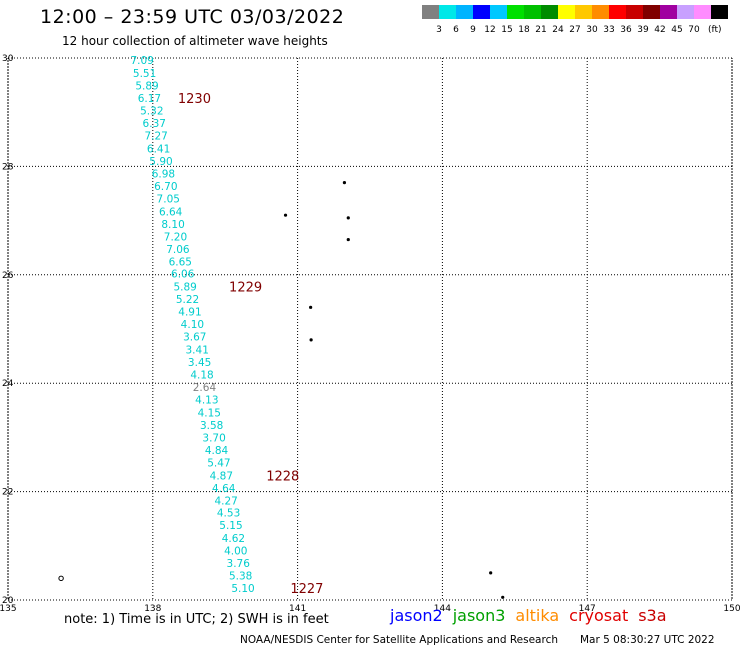  Describe the element at coordinates (599, 615) in the screenshot. I see `satellite-legend-item: cryosat` at that location.